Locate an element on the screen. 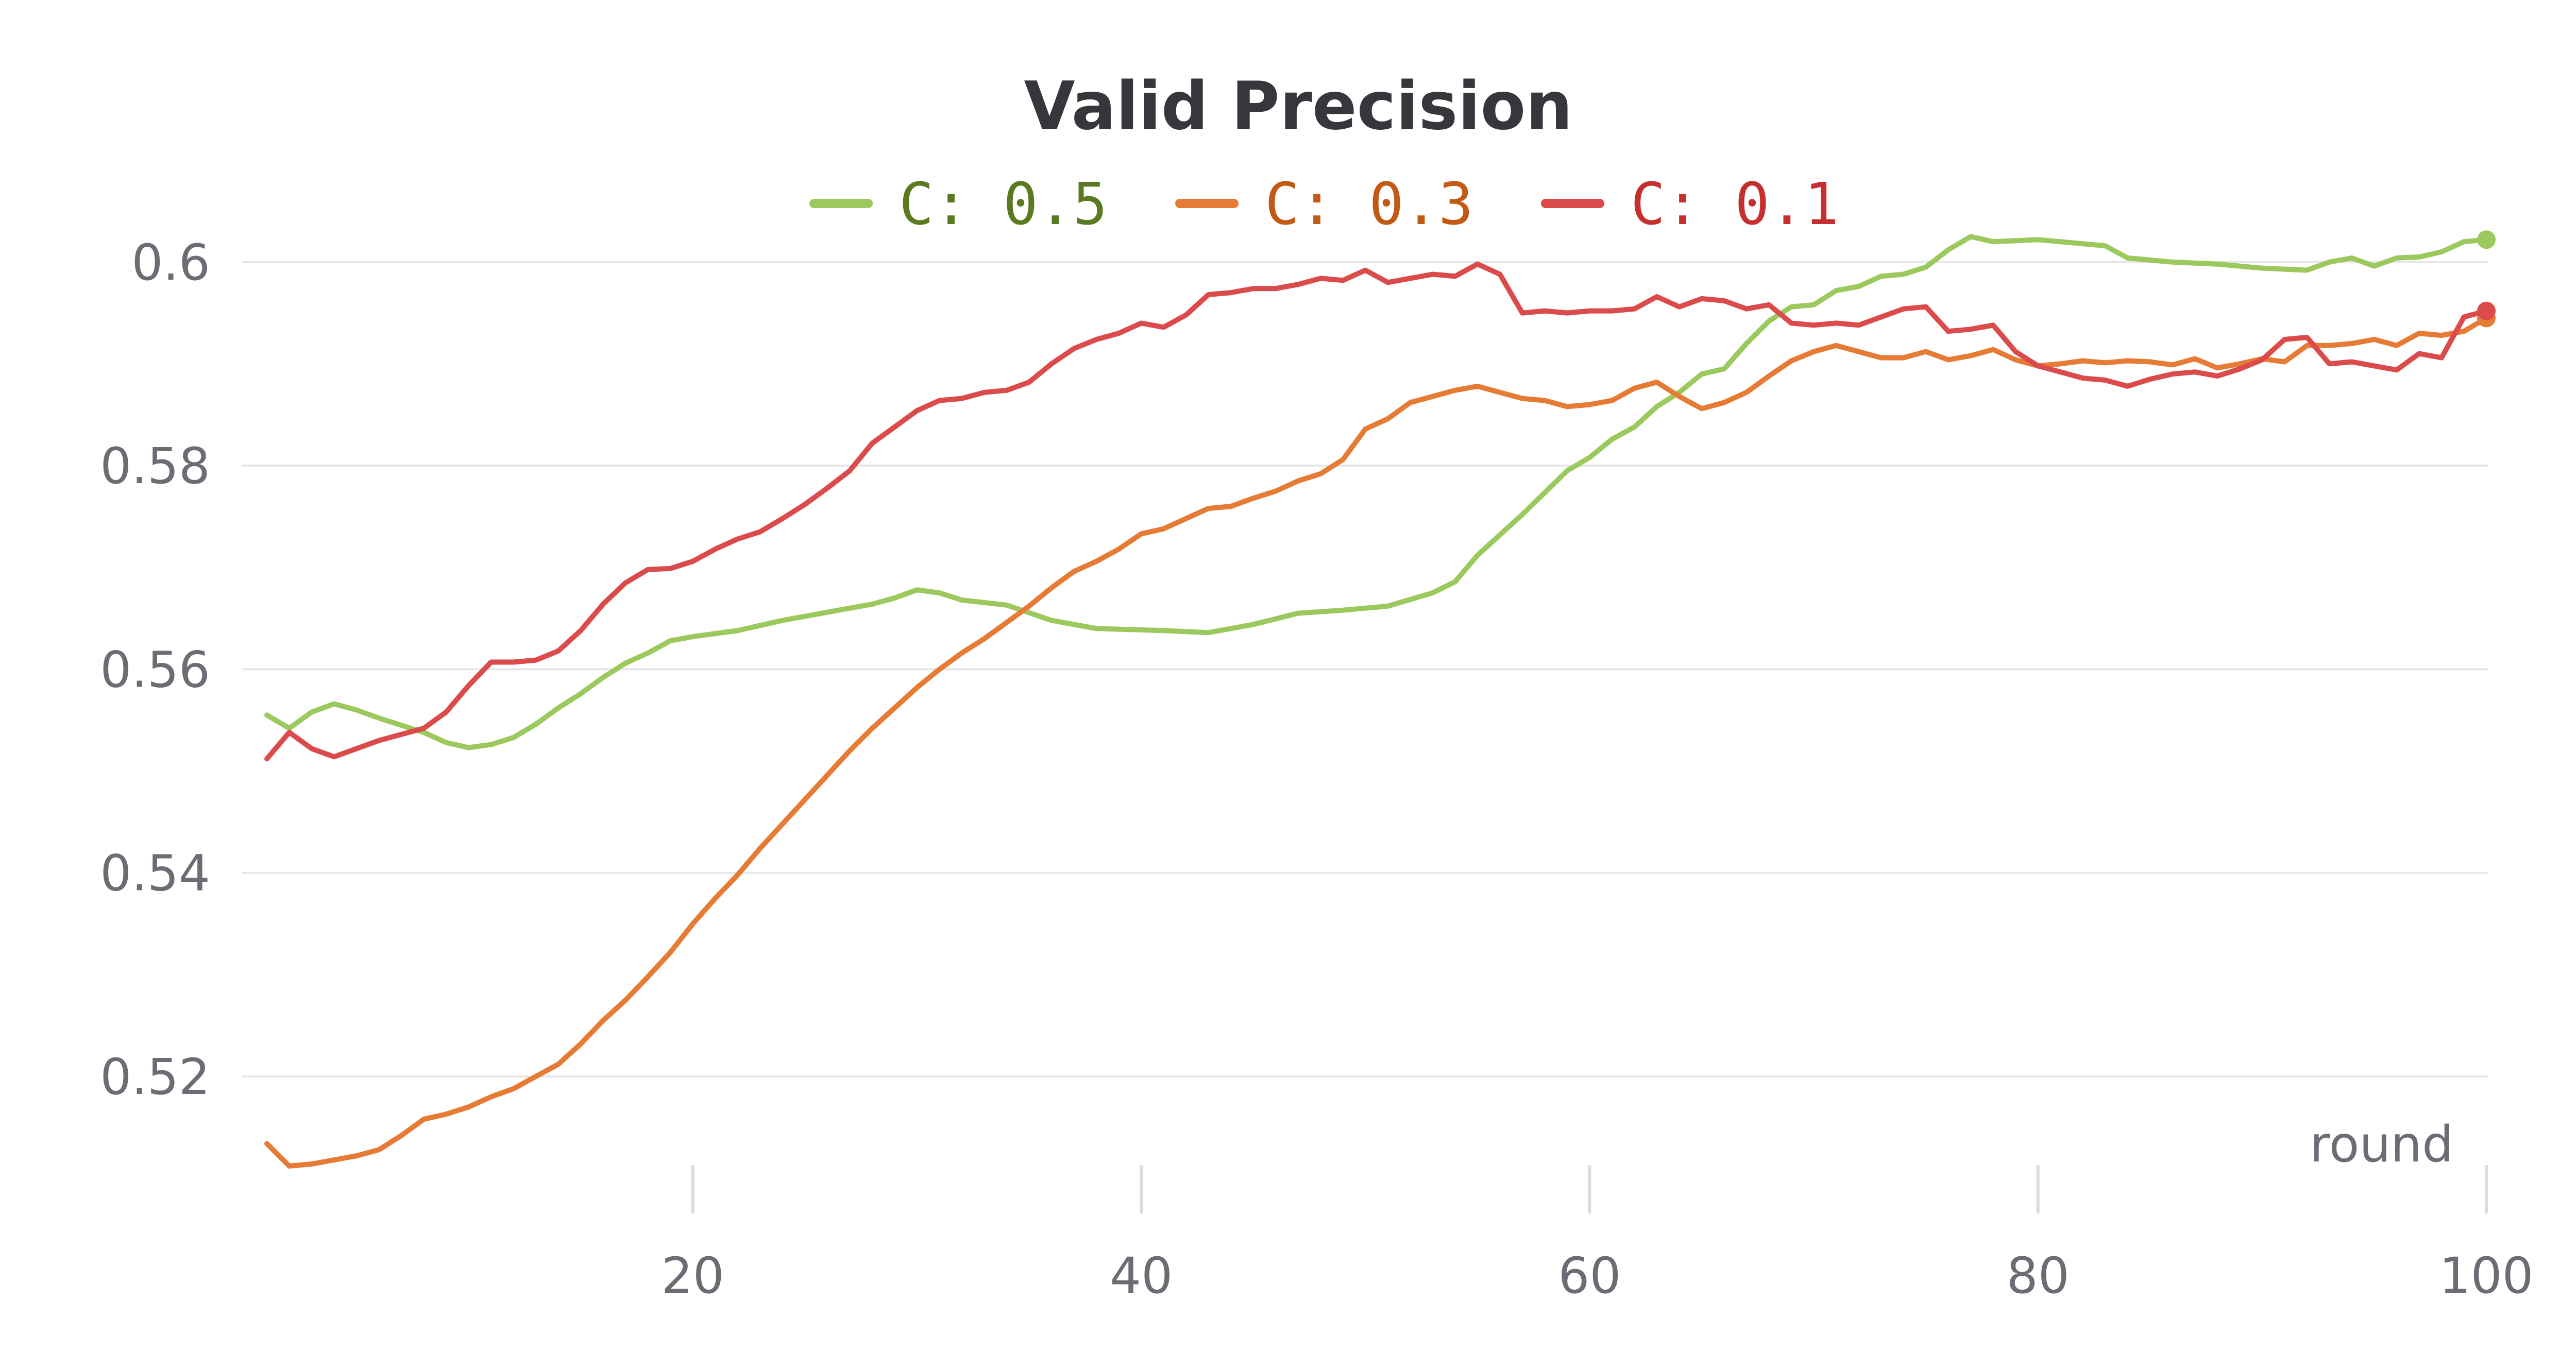 This screenshot has width=2576, height=1368. chart-title: Valid Precision is located at coordinates (1299, 106).